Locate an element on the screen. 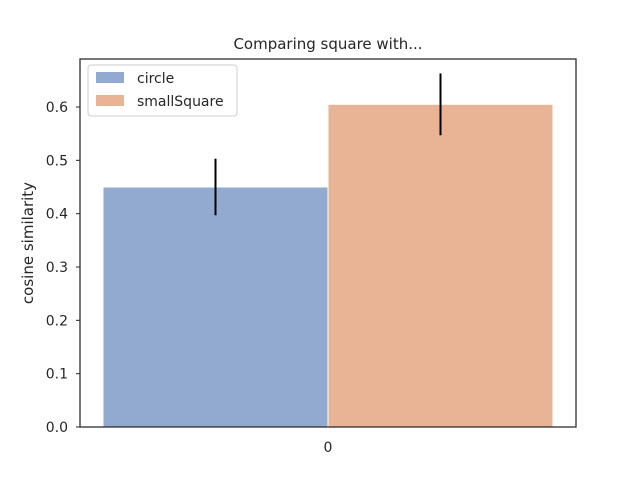 This screenshot has width=640, height=480. y-axis-label: cosine similarity is located at coordinates (28, 243).